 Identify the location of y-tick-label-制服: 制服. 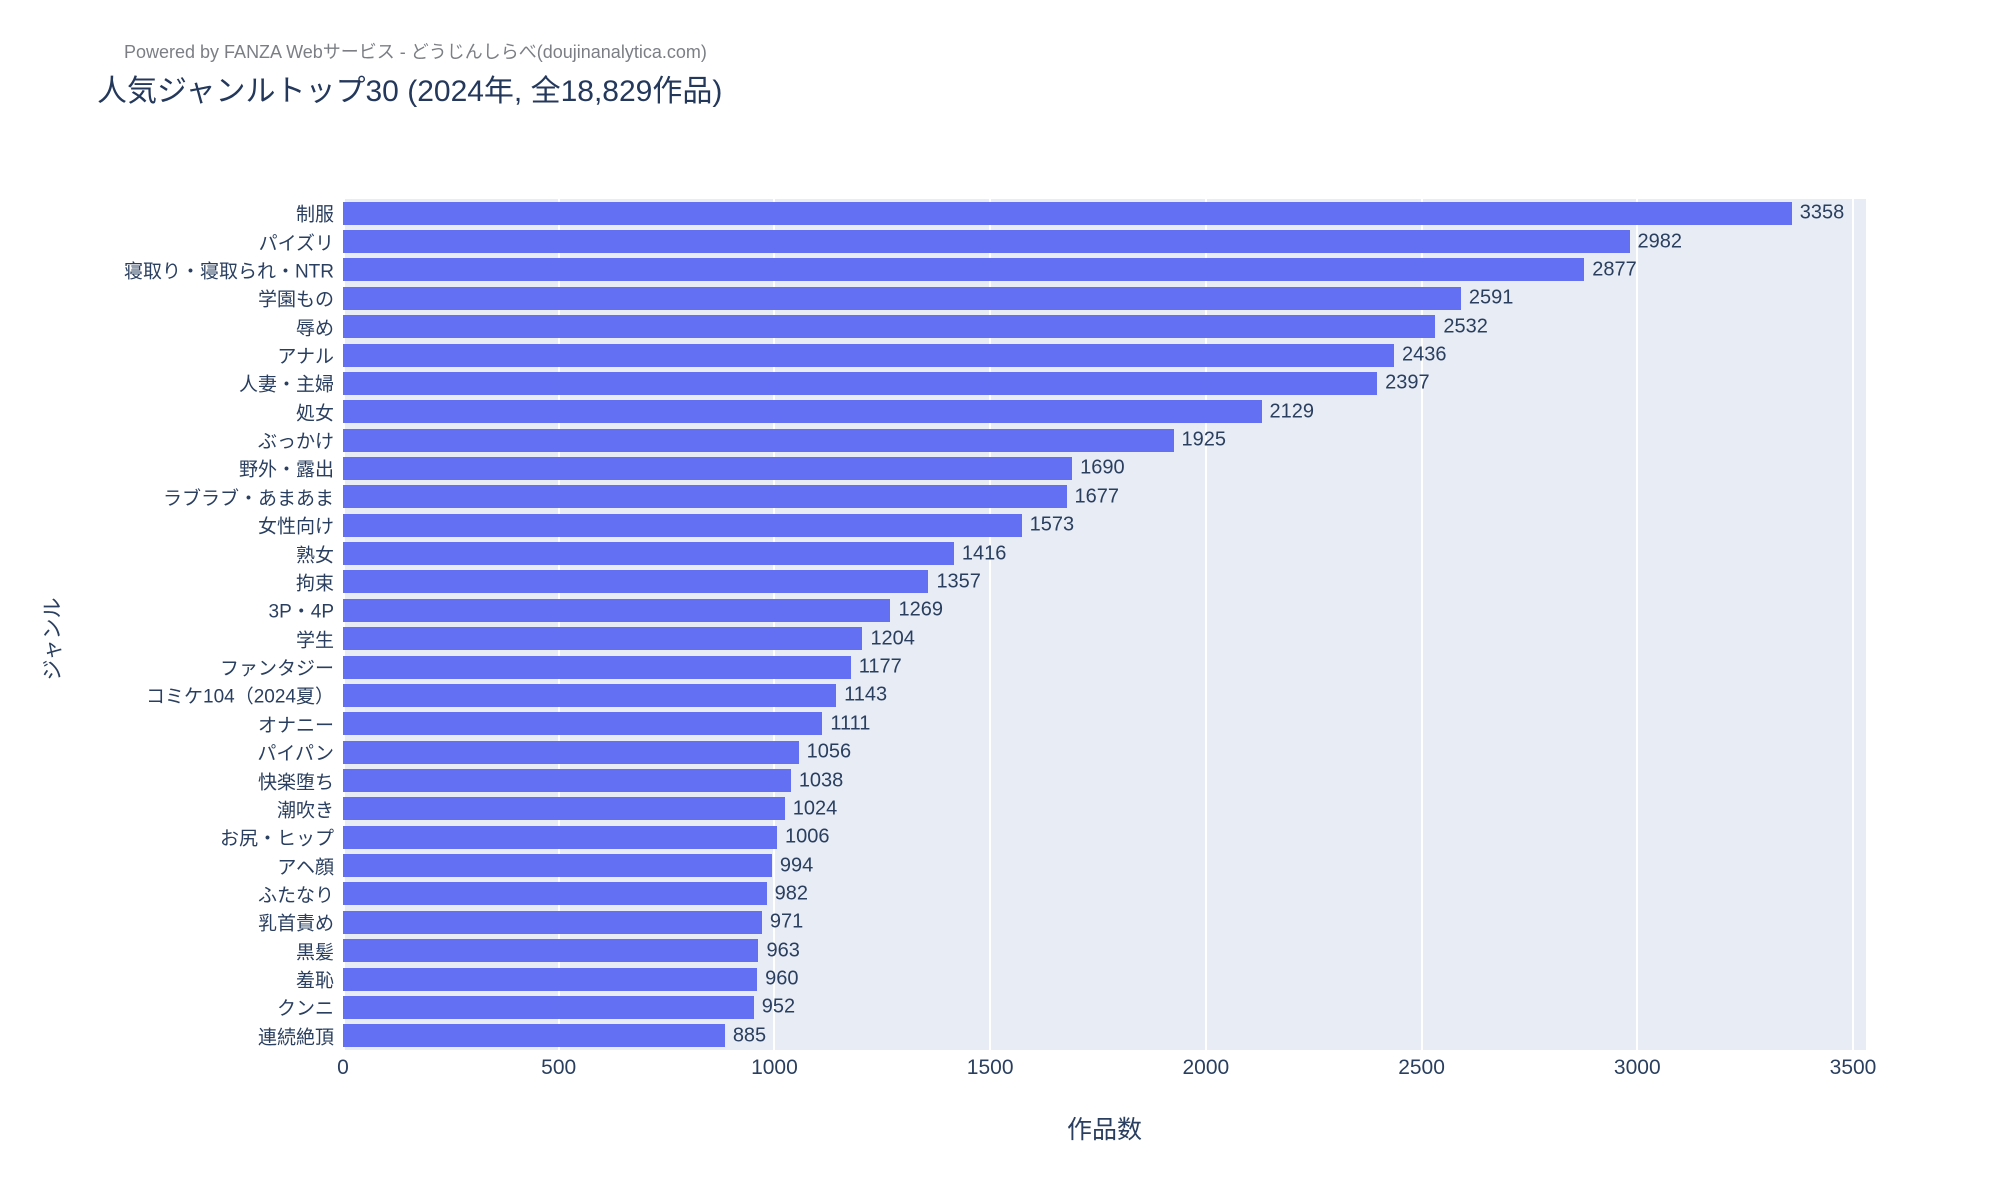
(314, 215).